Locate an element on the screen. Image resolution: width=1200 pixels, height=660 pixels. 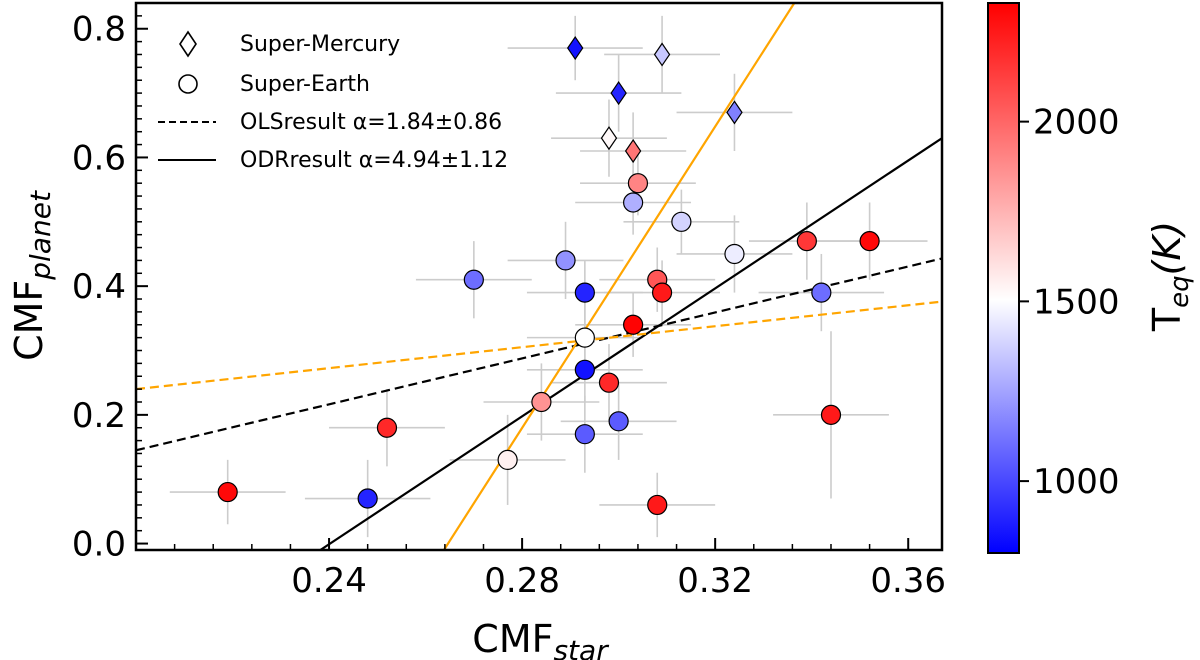
x-tick-label: 0.32 is located at coordinates (715, 581).